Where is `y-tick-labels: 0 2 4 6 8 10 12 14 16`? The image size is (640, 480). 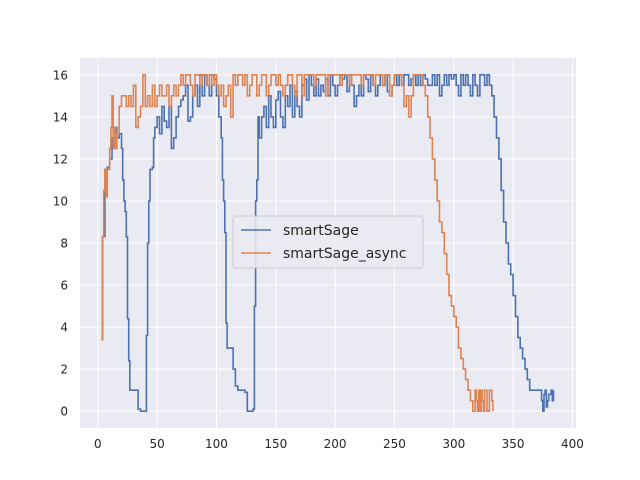 y-tick-labels: 0 2 4 6 8 10 12 14 16 is located at coordinates (60, 243).